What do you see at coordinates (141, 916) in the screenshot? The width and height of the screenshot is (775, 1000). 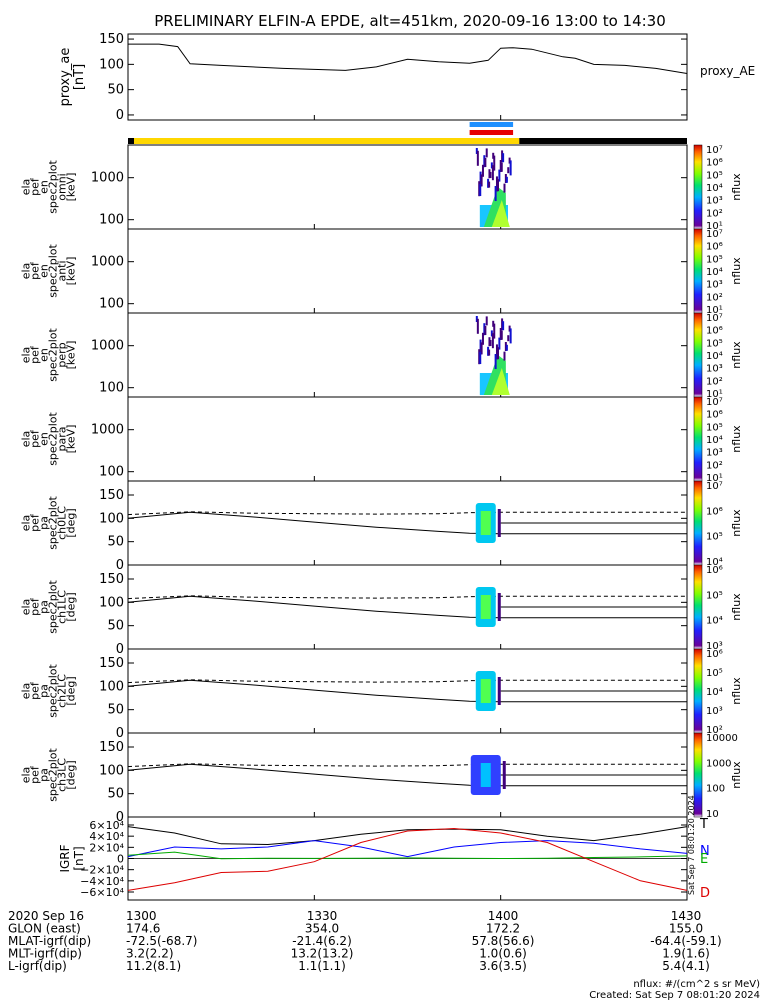 I see `footer-value: 1300` at bounding box center [141, 916].